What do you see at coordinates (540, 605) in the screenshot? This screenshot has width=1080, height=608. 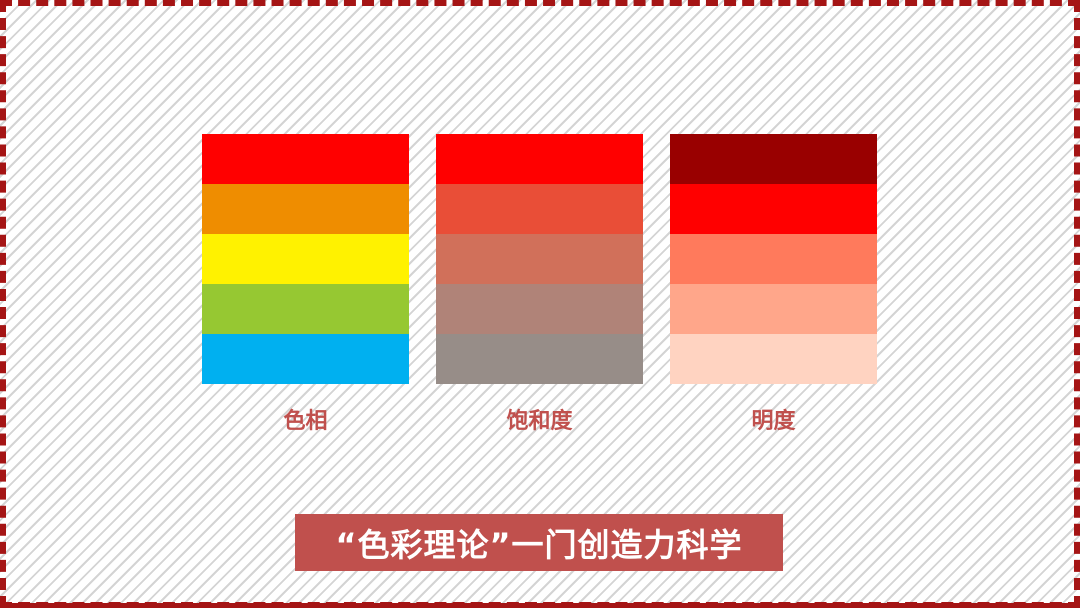 I see `frame-bottom-bar` at bounding box center [540, 605].